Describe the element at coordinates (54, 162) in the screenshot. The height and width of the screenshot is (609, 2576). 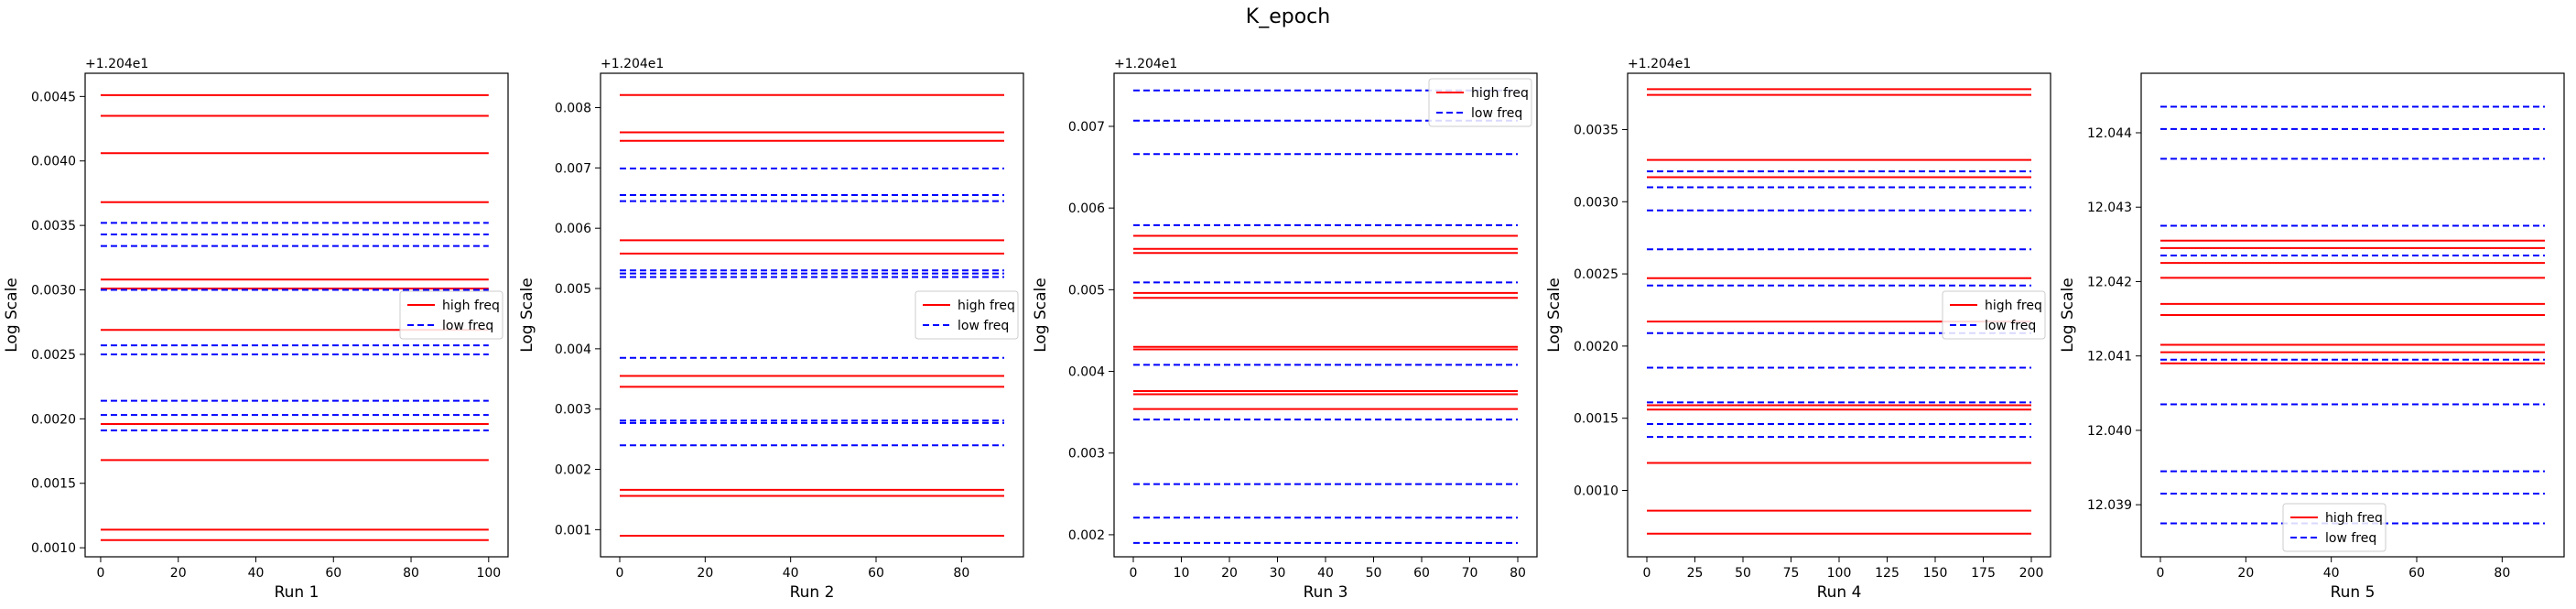
I see `y-tick-label: 0.0040` at that location.